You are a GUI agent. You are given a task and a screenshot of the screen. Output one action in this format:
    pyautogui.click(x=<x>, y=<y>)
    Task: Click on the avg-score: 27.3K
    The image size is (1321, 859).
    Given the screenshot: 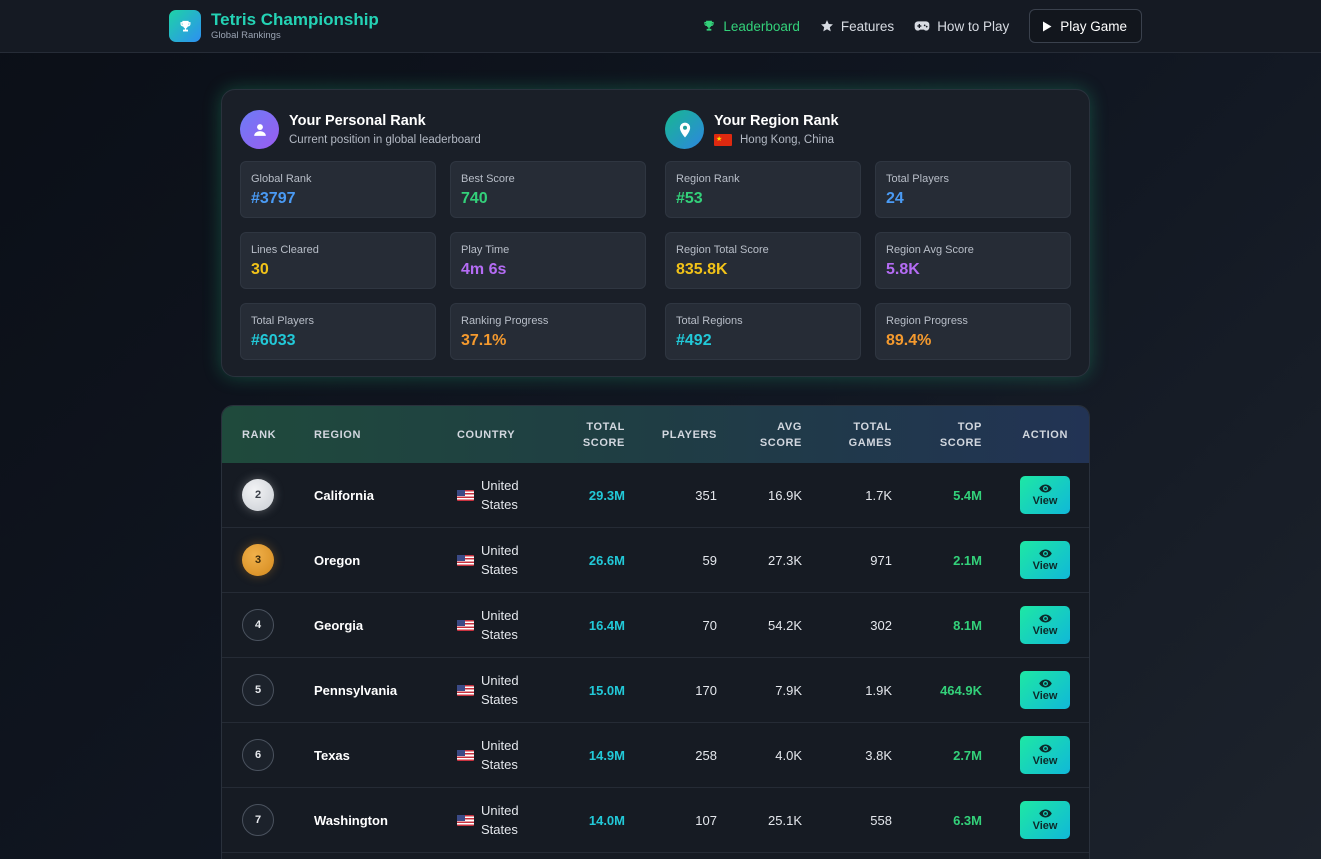 What is the action you would take?
    pyautogui.click(x=785, y=560)
    